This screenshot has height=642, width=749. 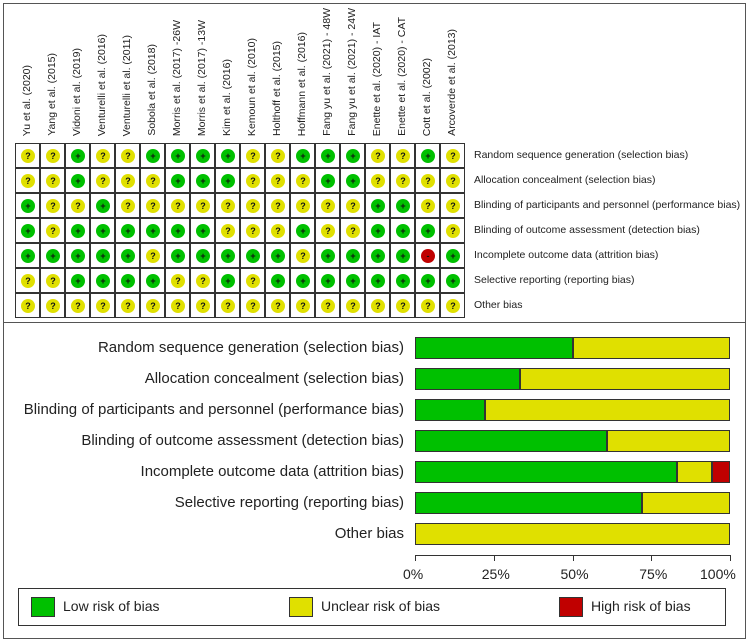 I want to click on legend-label-unclear: Unclear risk of bias, so click(x=381, y=606).